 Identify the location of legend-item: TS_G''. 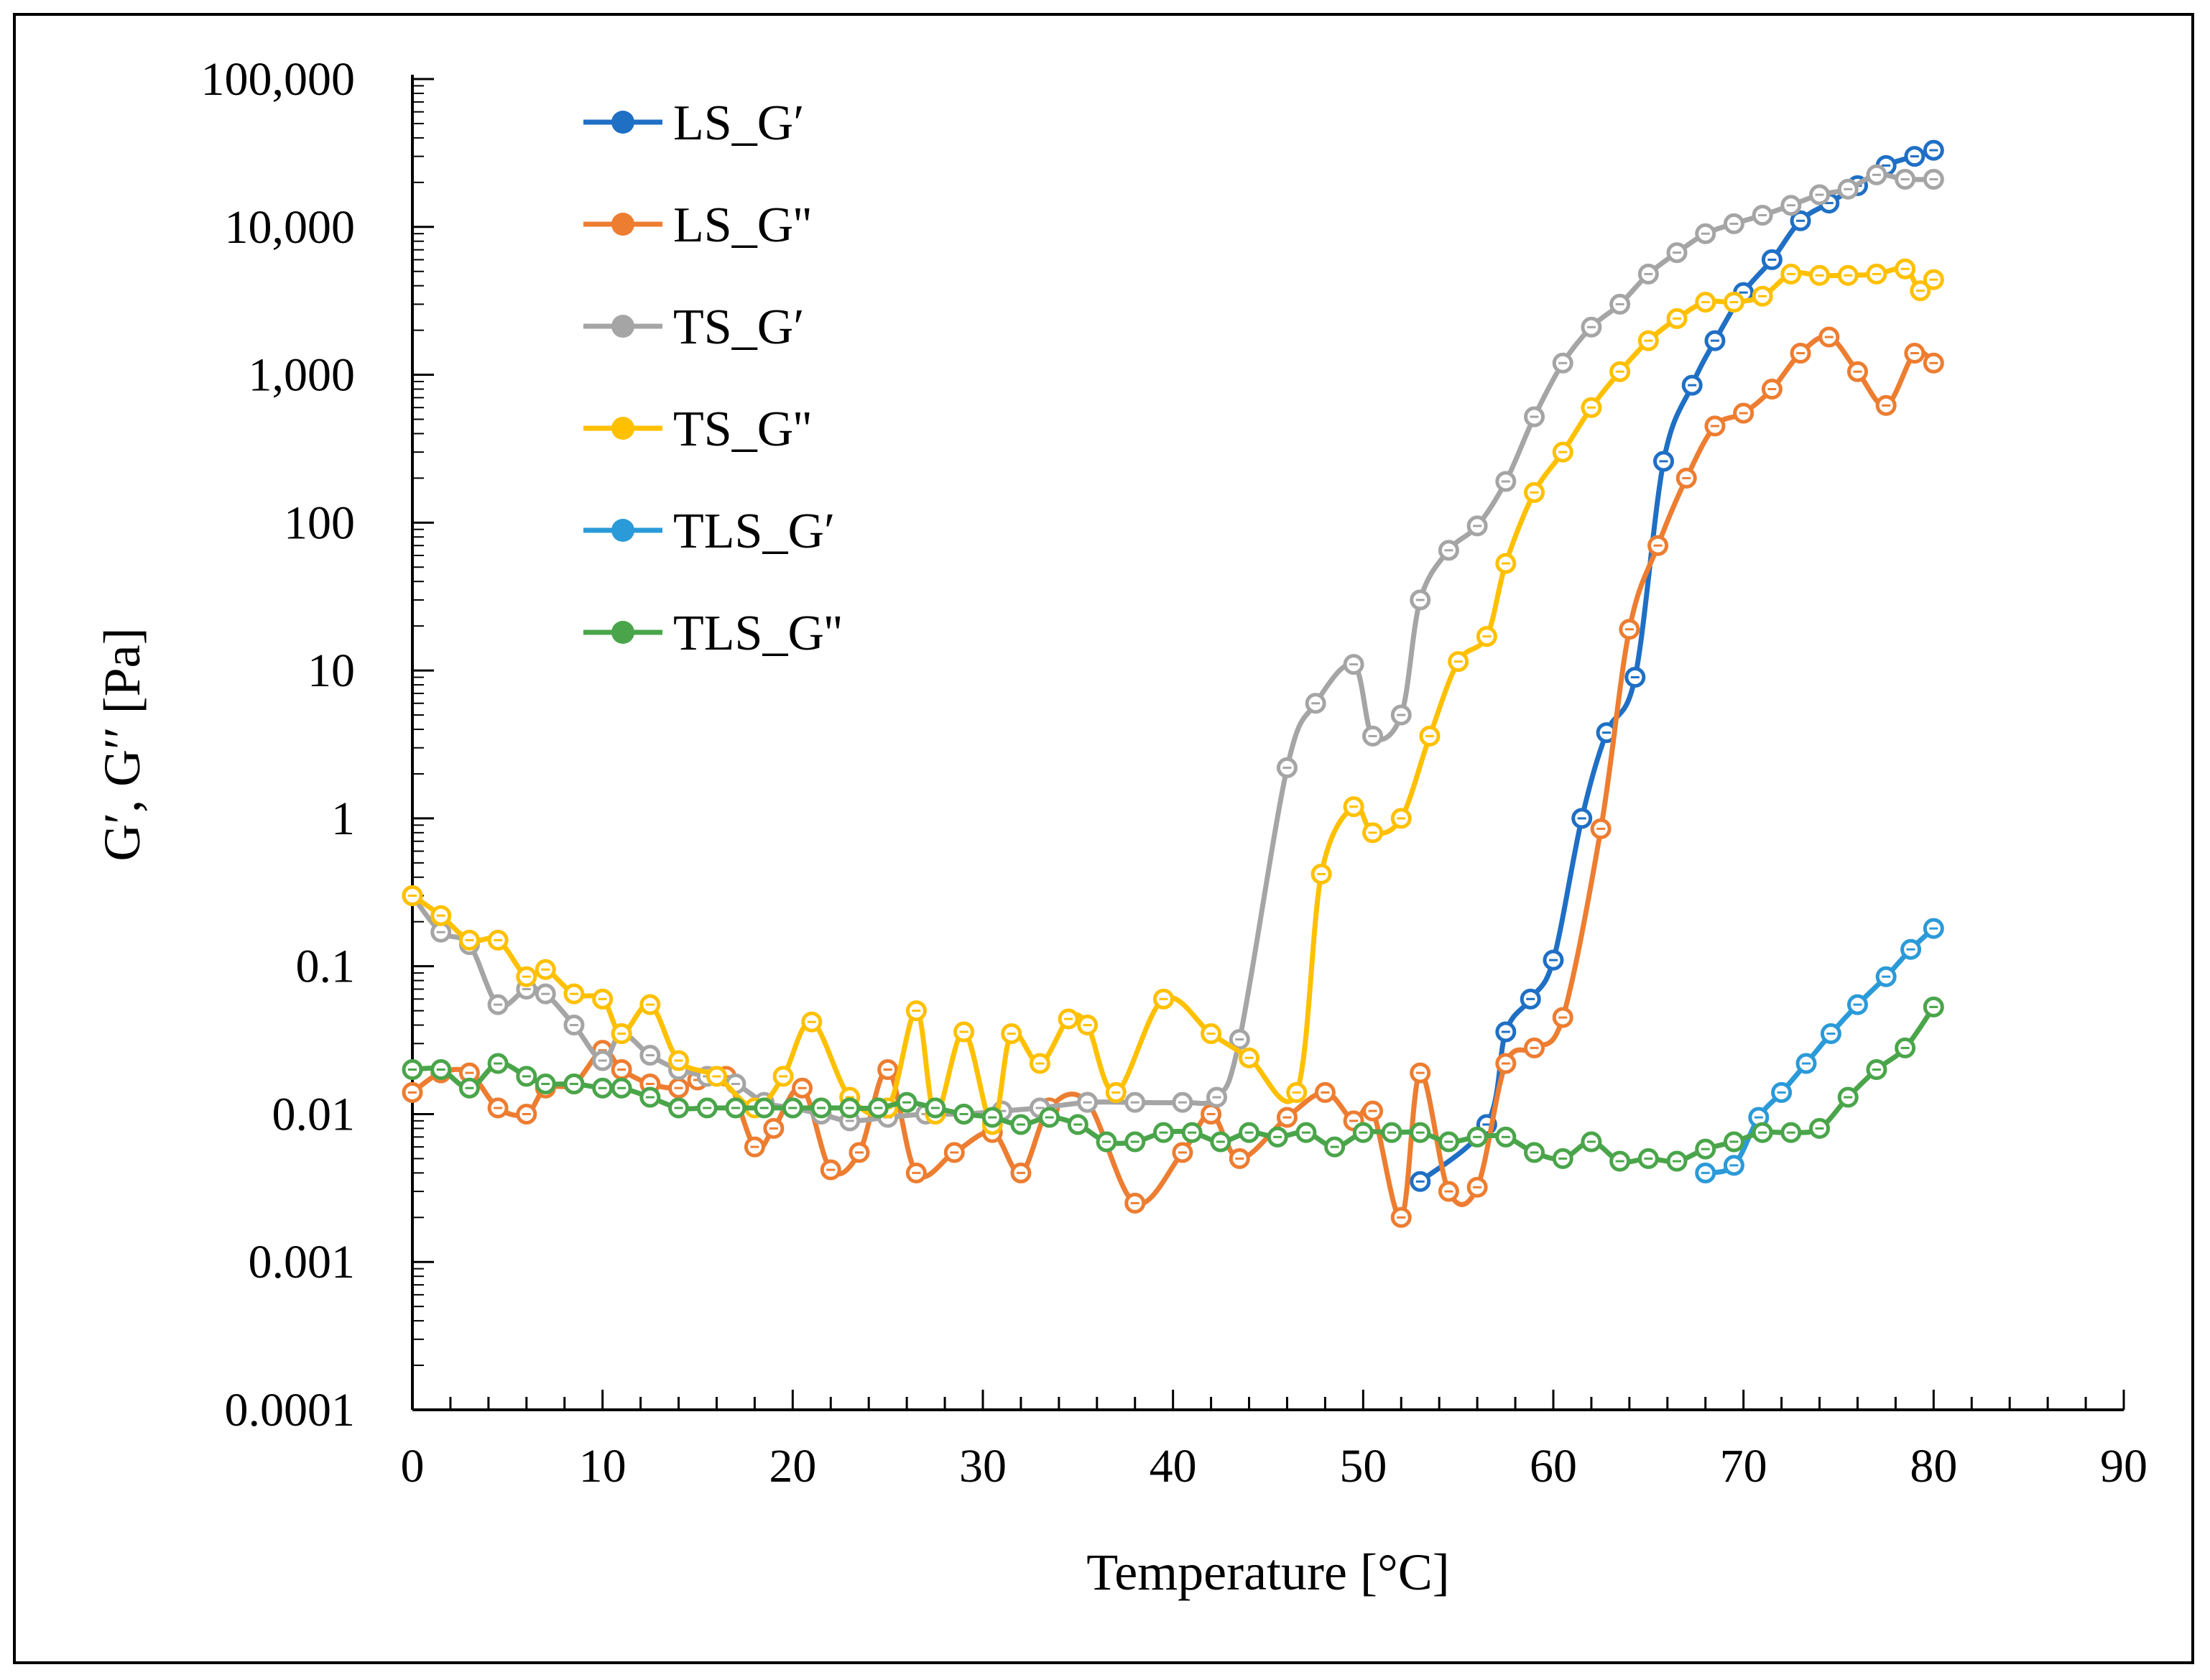
(697, 429).